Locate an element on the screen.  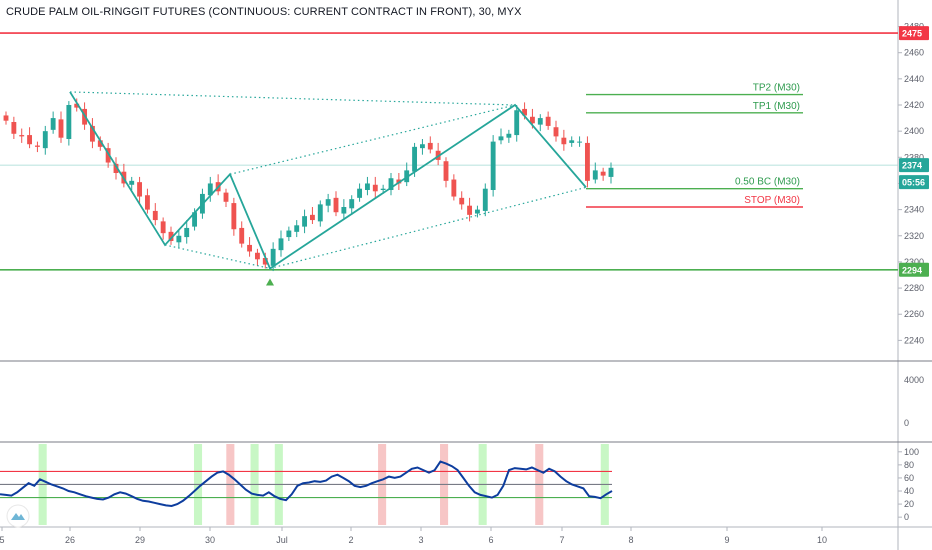
time-tick-label: 30 is located at coordinates (210, 540).